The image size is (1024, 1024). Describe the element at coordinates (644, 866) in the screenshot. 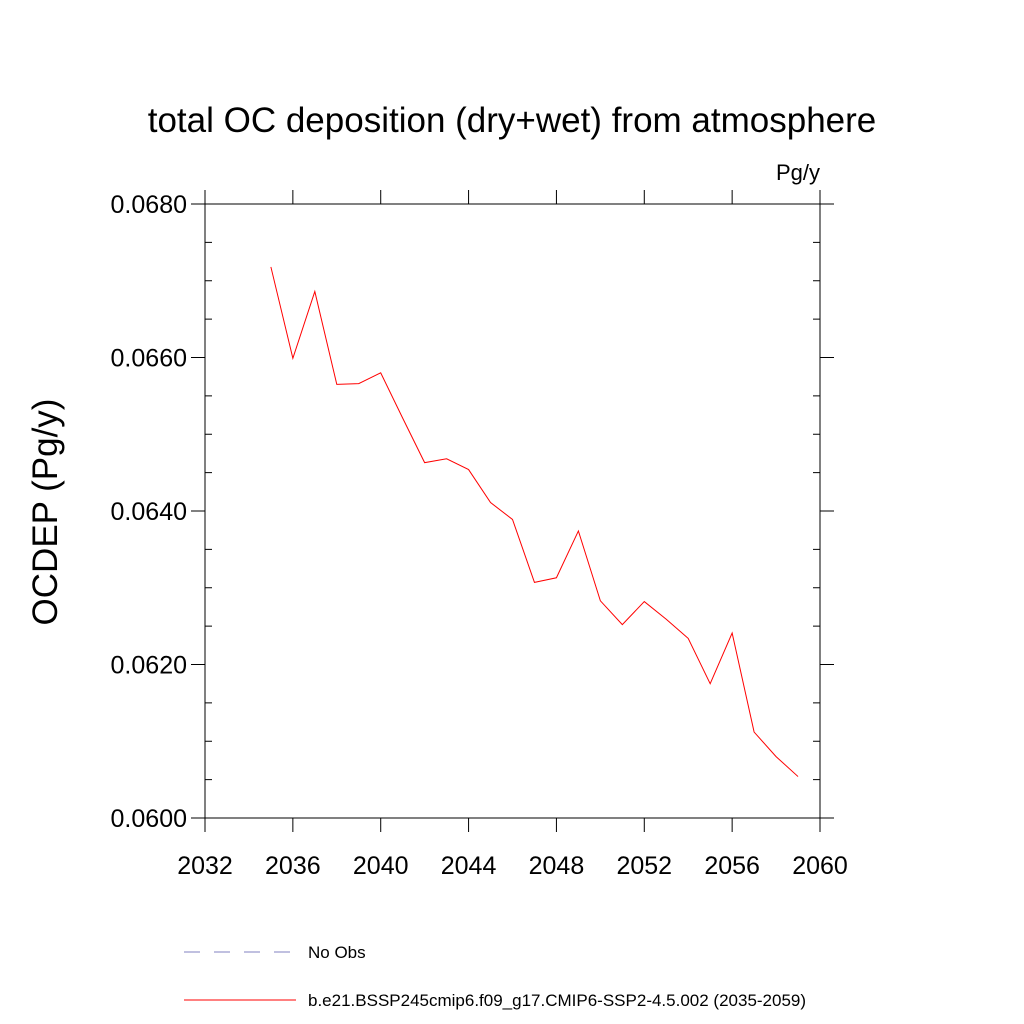

I see `x-tick-label: 2052` at that location.